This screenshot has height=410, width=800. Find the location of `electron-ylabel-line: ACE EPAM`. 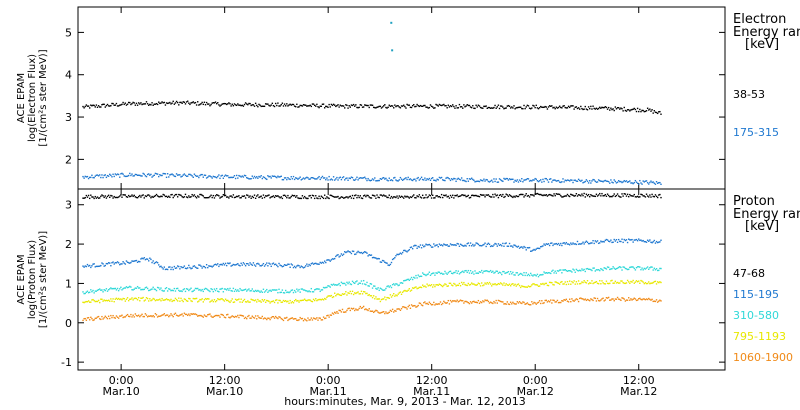

electron-ylabel-line: ACE EPAM is located at coordinates (21, 98).